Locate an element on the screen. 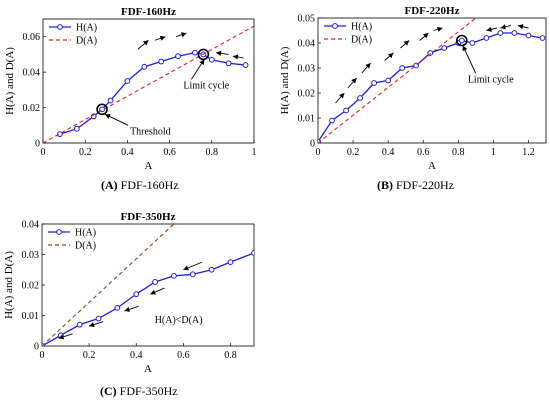 Image resolution: width=550 pixels, height=404 pixels. annotation-arrow-b-0-shaft is located at coordinates (469, 59).